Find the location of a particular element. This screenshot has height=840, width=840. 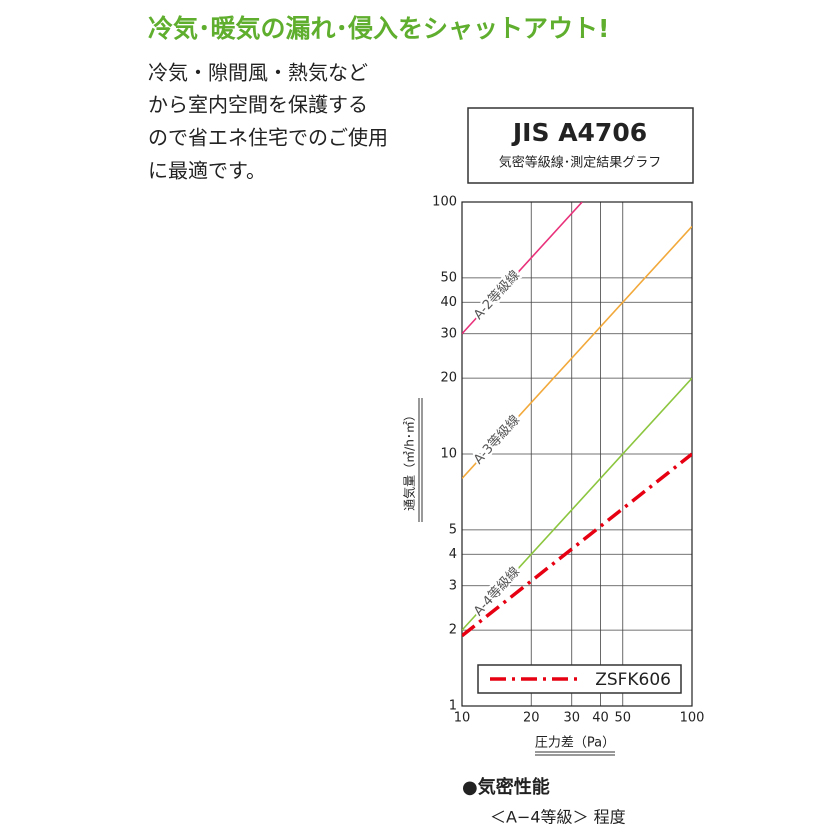

legend-label: ZSFK606 is located at coordinates (633, 680).